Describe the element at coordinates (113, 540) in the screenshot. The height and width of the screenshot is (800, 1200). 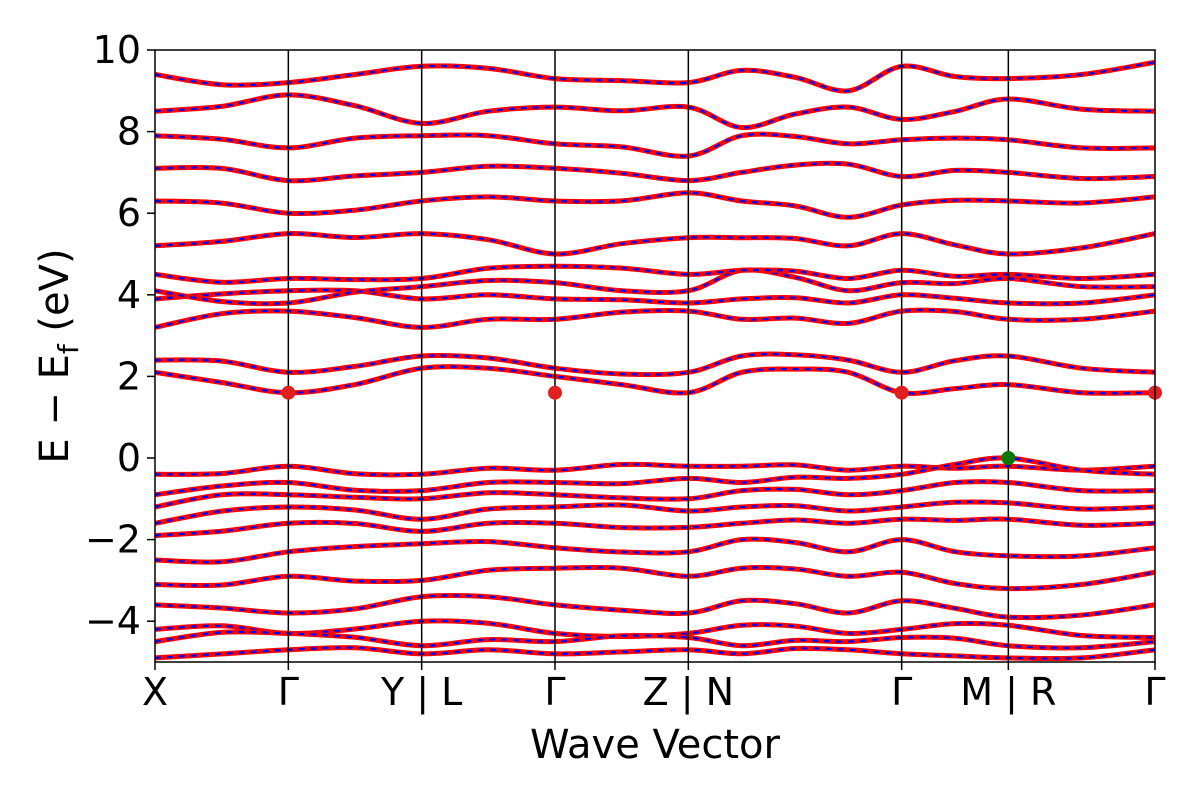
I see `y-tick-label: −2` at that location.